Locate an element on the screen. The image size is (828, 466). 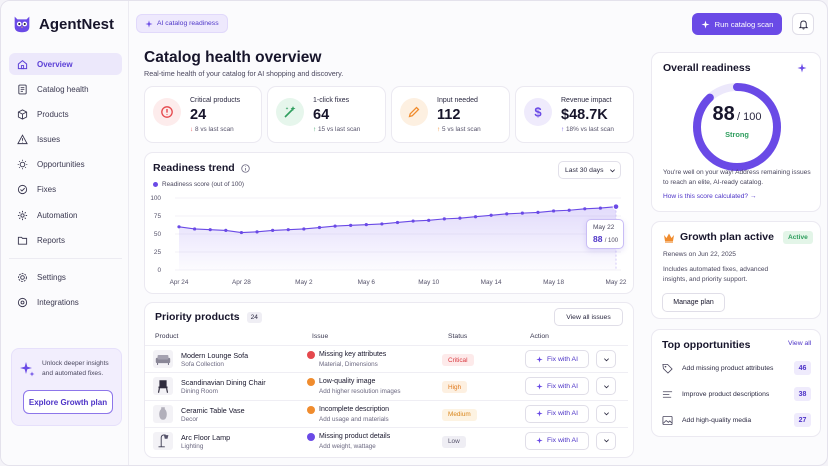
page-title: Catalog health overview is located at coordinates (233, 57).